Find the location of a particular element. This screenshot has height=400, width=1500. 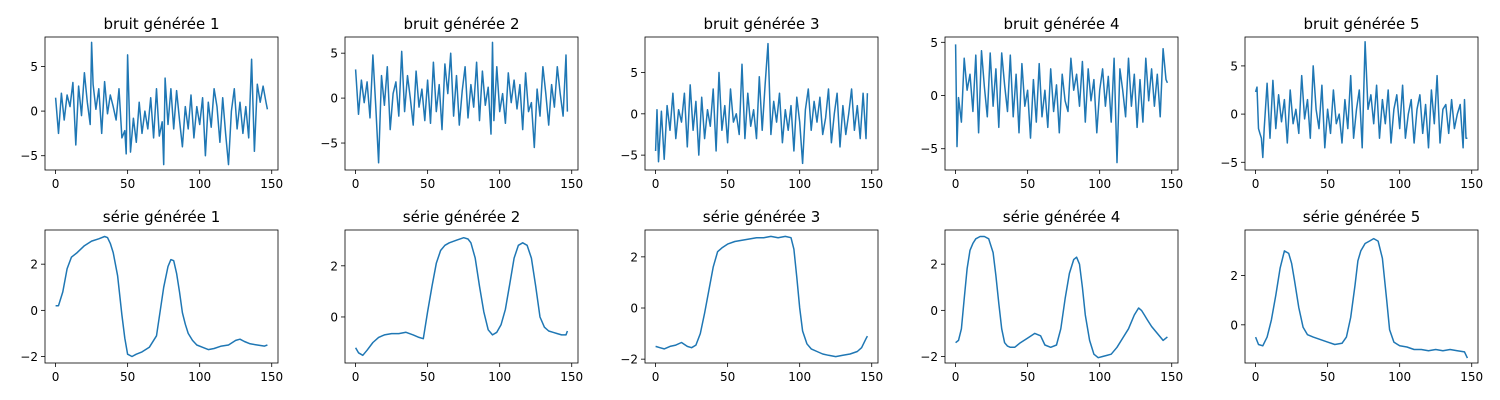

subplot-title: bruit générée 3 is located at coordinates (761, 24).